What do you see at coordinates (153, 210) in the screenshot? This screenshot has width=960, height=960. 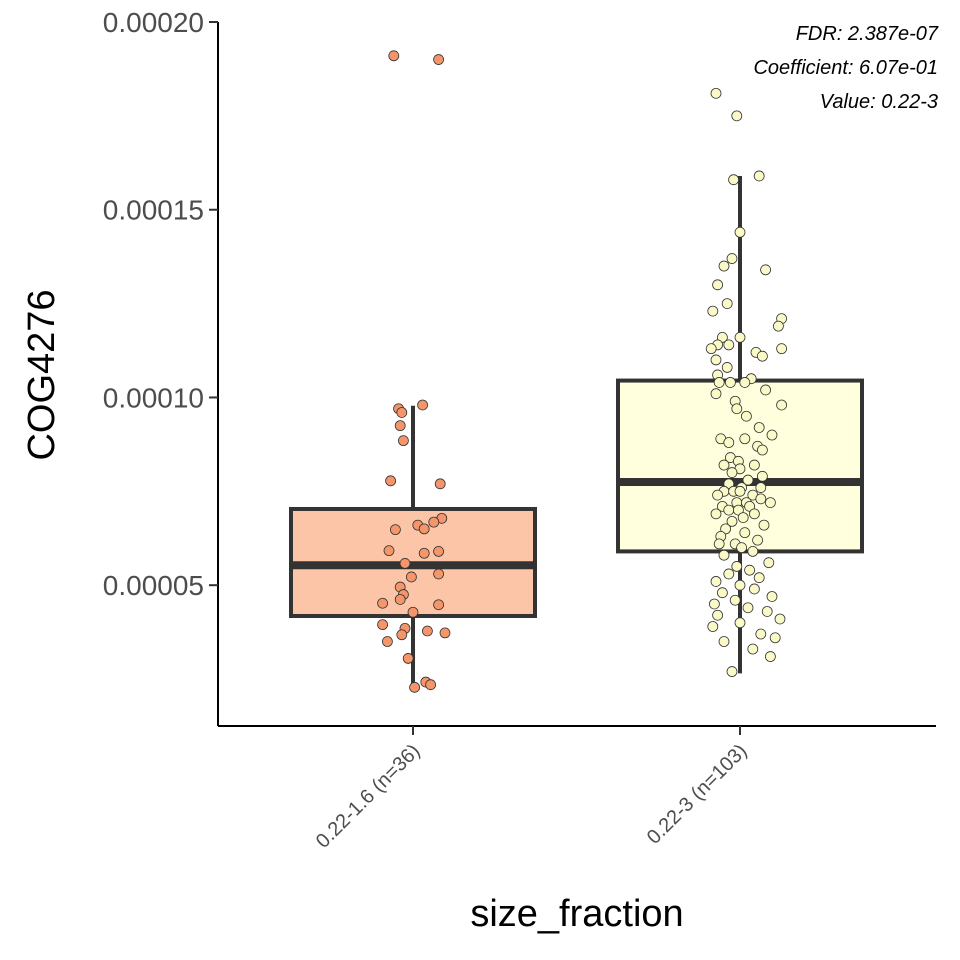 I see `y-tick-label: 0.00015` at bounding box center [153, 210].